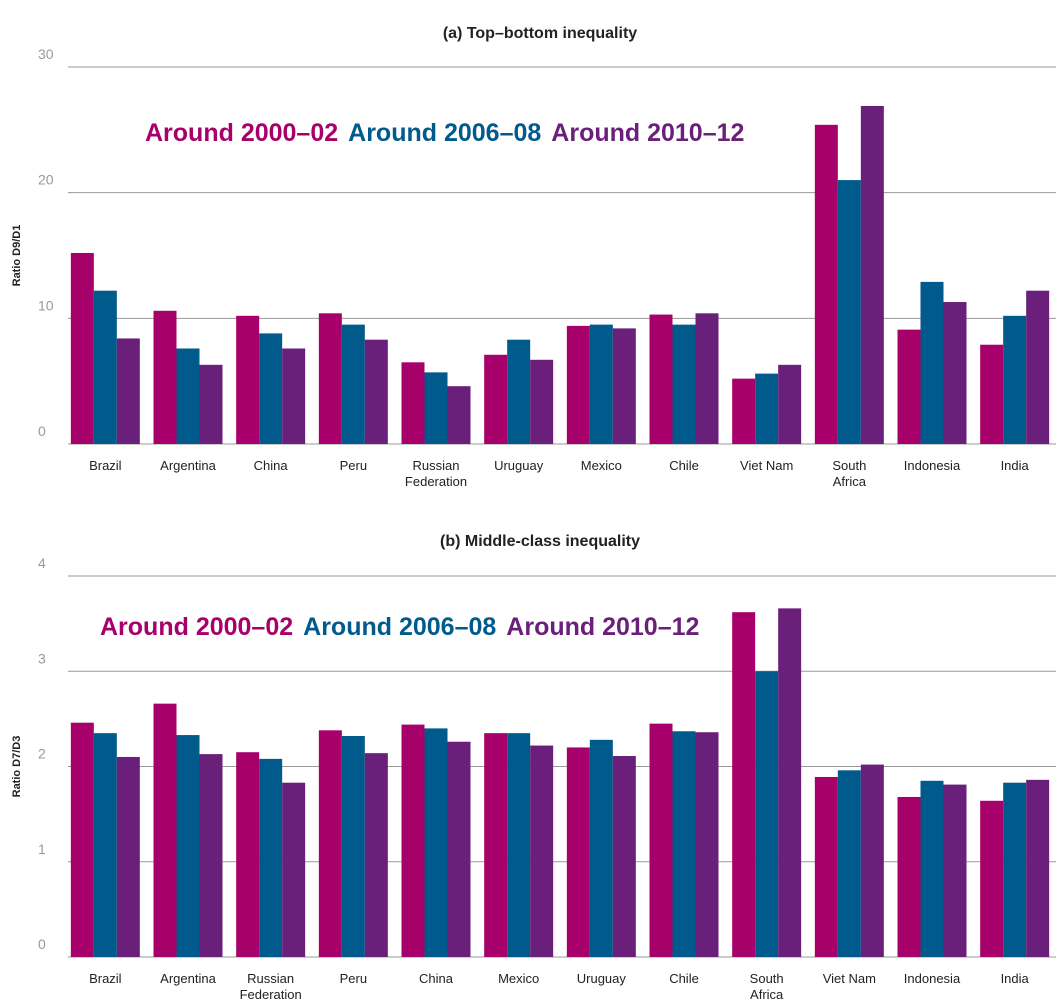 This screenshot has height=1001, width=1056. Describe the element at coordinates (17, 767) in the screenshot. I see `y-axis-label: Ratio D7/D3` at that location.